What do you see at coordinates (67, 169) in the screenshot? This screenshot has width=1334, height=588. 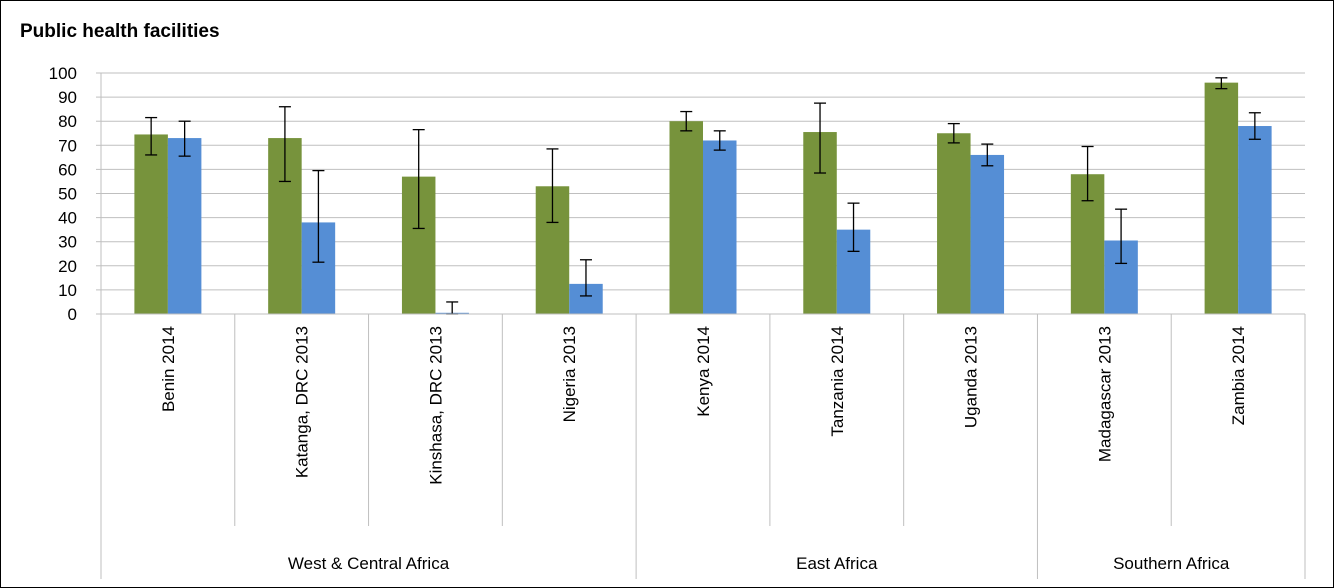 I see `y-tick-label: 60` at bounding box center [67, 169].